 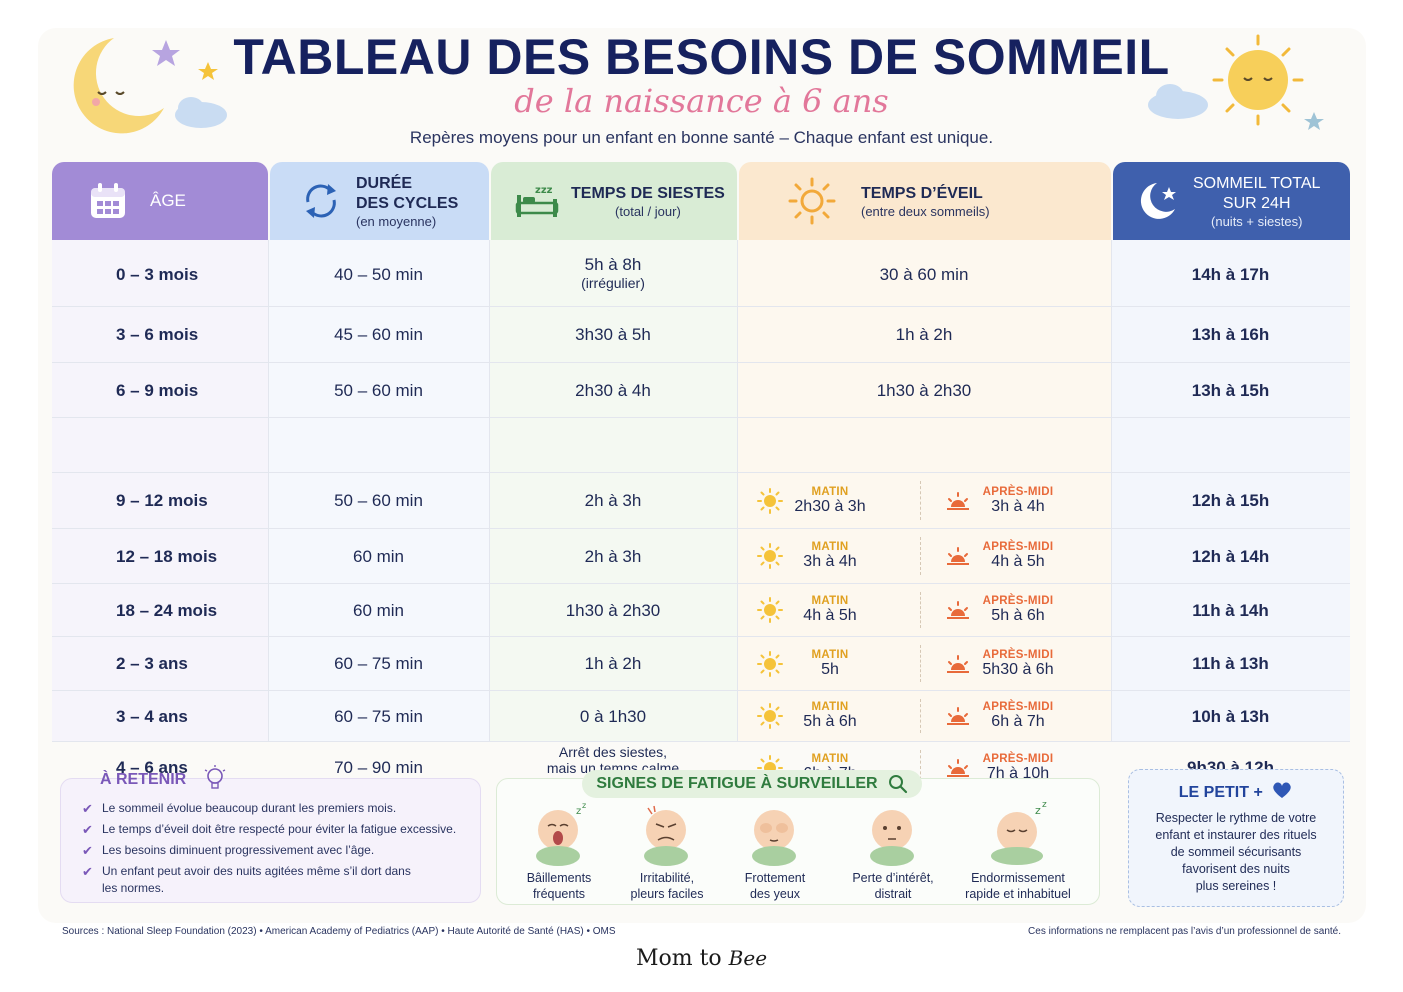 What do you see at coordinates (667, 886) in the screenshot?
I see `fatigue-sign-caption: Irritabilité, pleurs faciles` at bounding box center [667, 886].